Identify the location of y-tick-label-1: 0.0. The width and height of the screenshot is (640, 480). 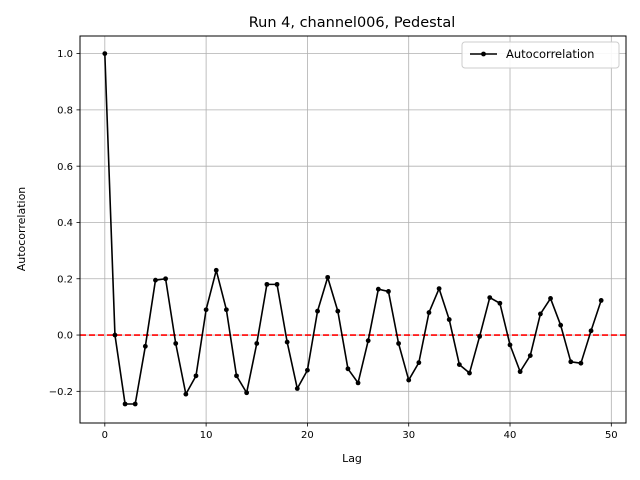
(65, 336).